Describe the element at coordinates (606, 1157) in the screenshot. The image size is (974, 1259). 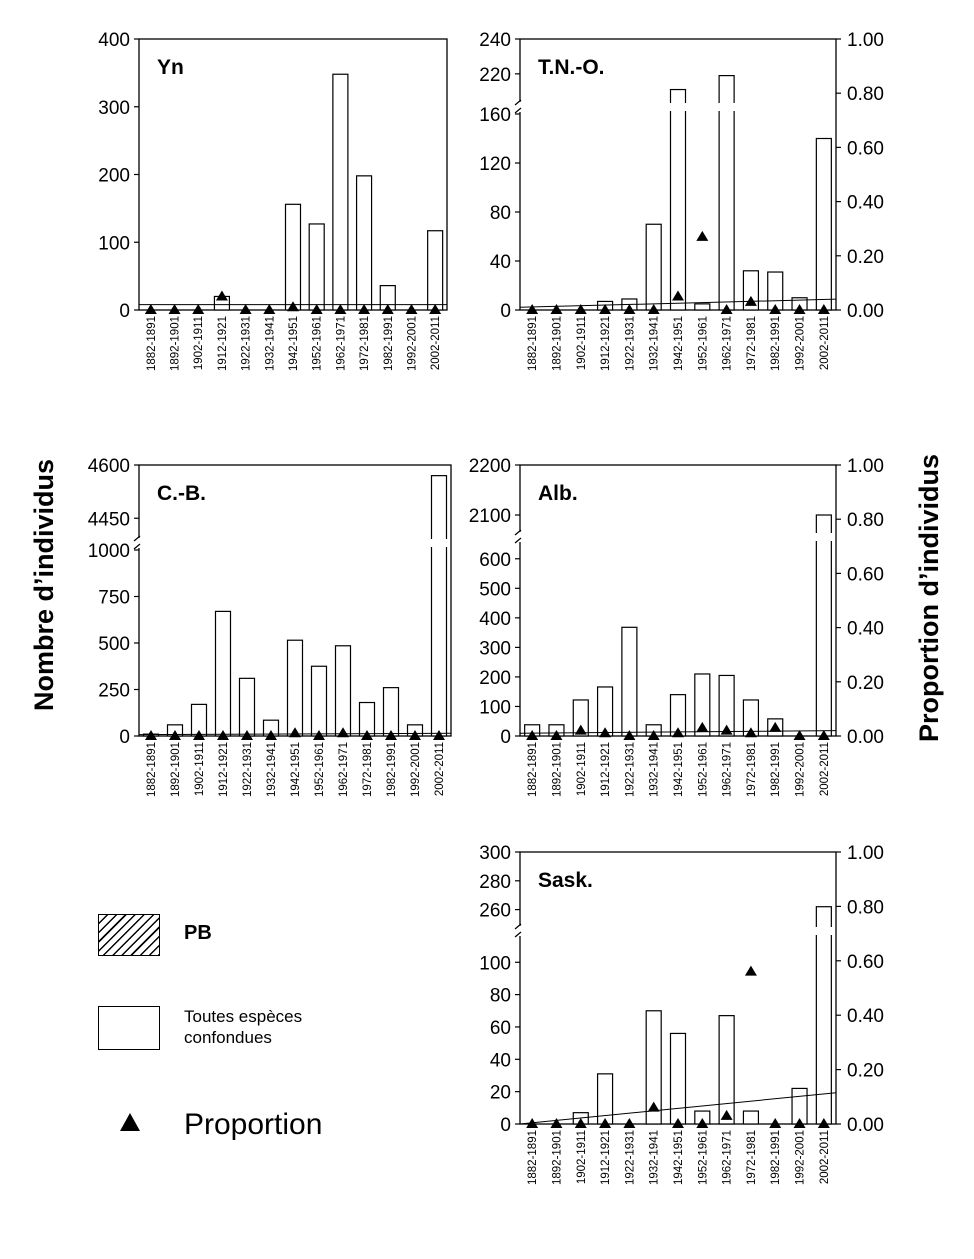
I see `x-tick-label: 1912-1921` at that location.